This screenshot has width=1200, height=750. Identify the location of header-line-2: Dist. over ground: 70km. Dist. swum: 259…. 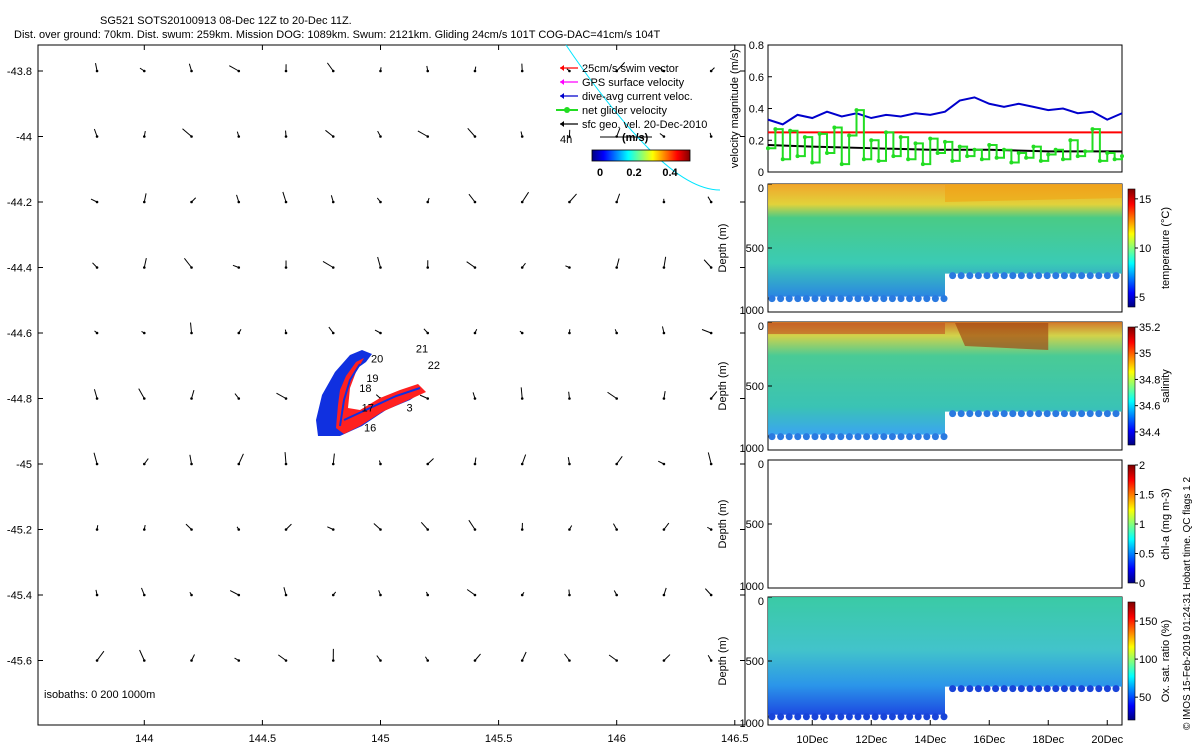
(337, 35).